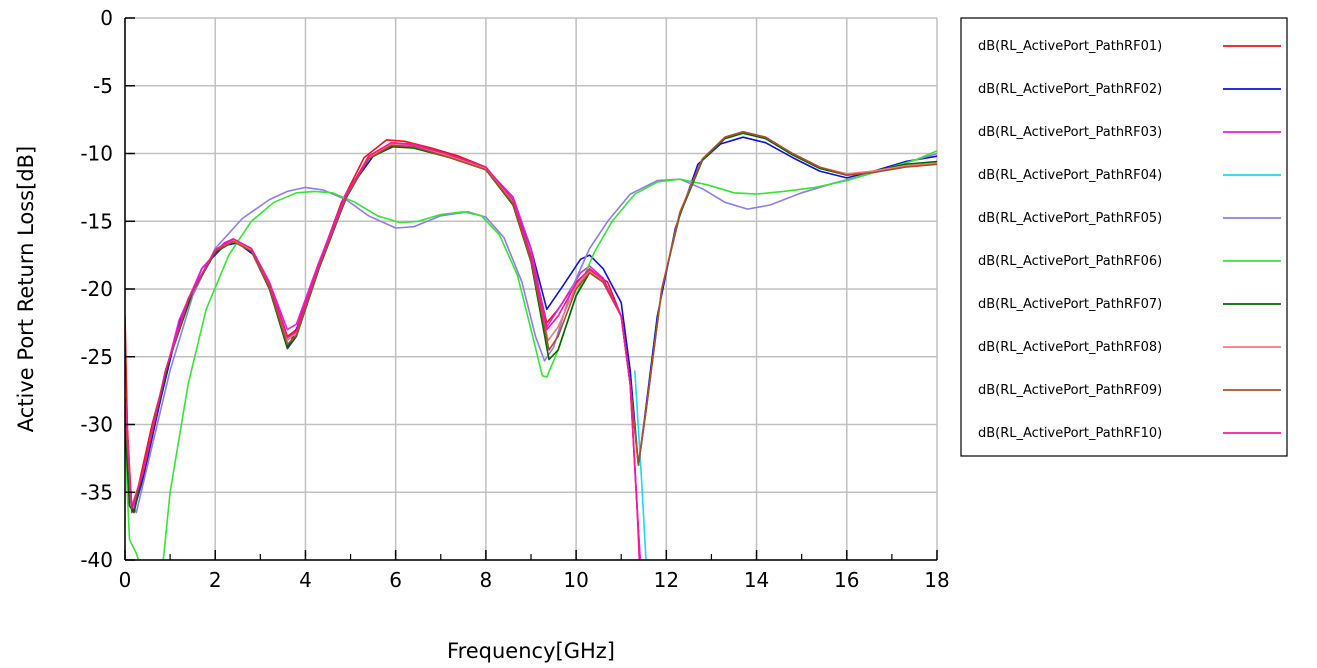 The width and height of the screenshot is (1317, 668). Describe the element at coordinates (395, 580) in the screenshot. I see `x-tick-label: 6` at that location.